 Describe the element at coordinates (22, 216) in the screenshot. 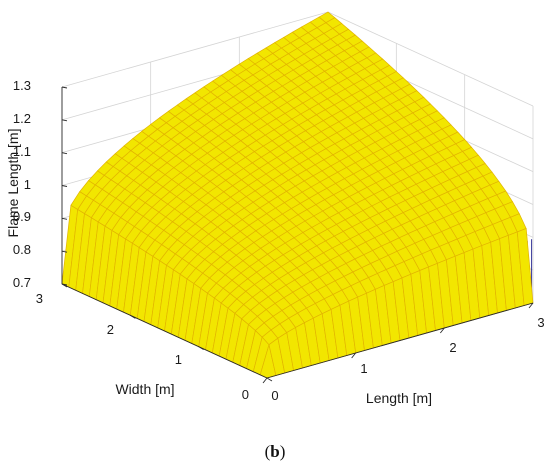

I see `z-tick-label: 0.9` at that location.